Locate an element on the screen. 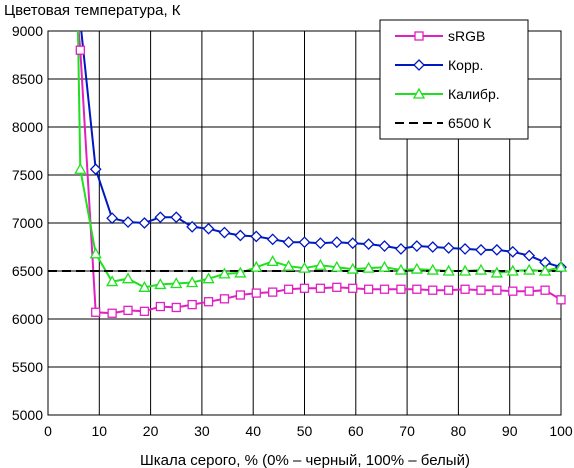 Image resolution: width=574 pixels, height=468 pixels. x-tick-label: 70 is located at coordinates (407, 431).